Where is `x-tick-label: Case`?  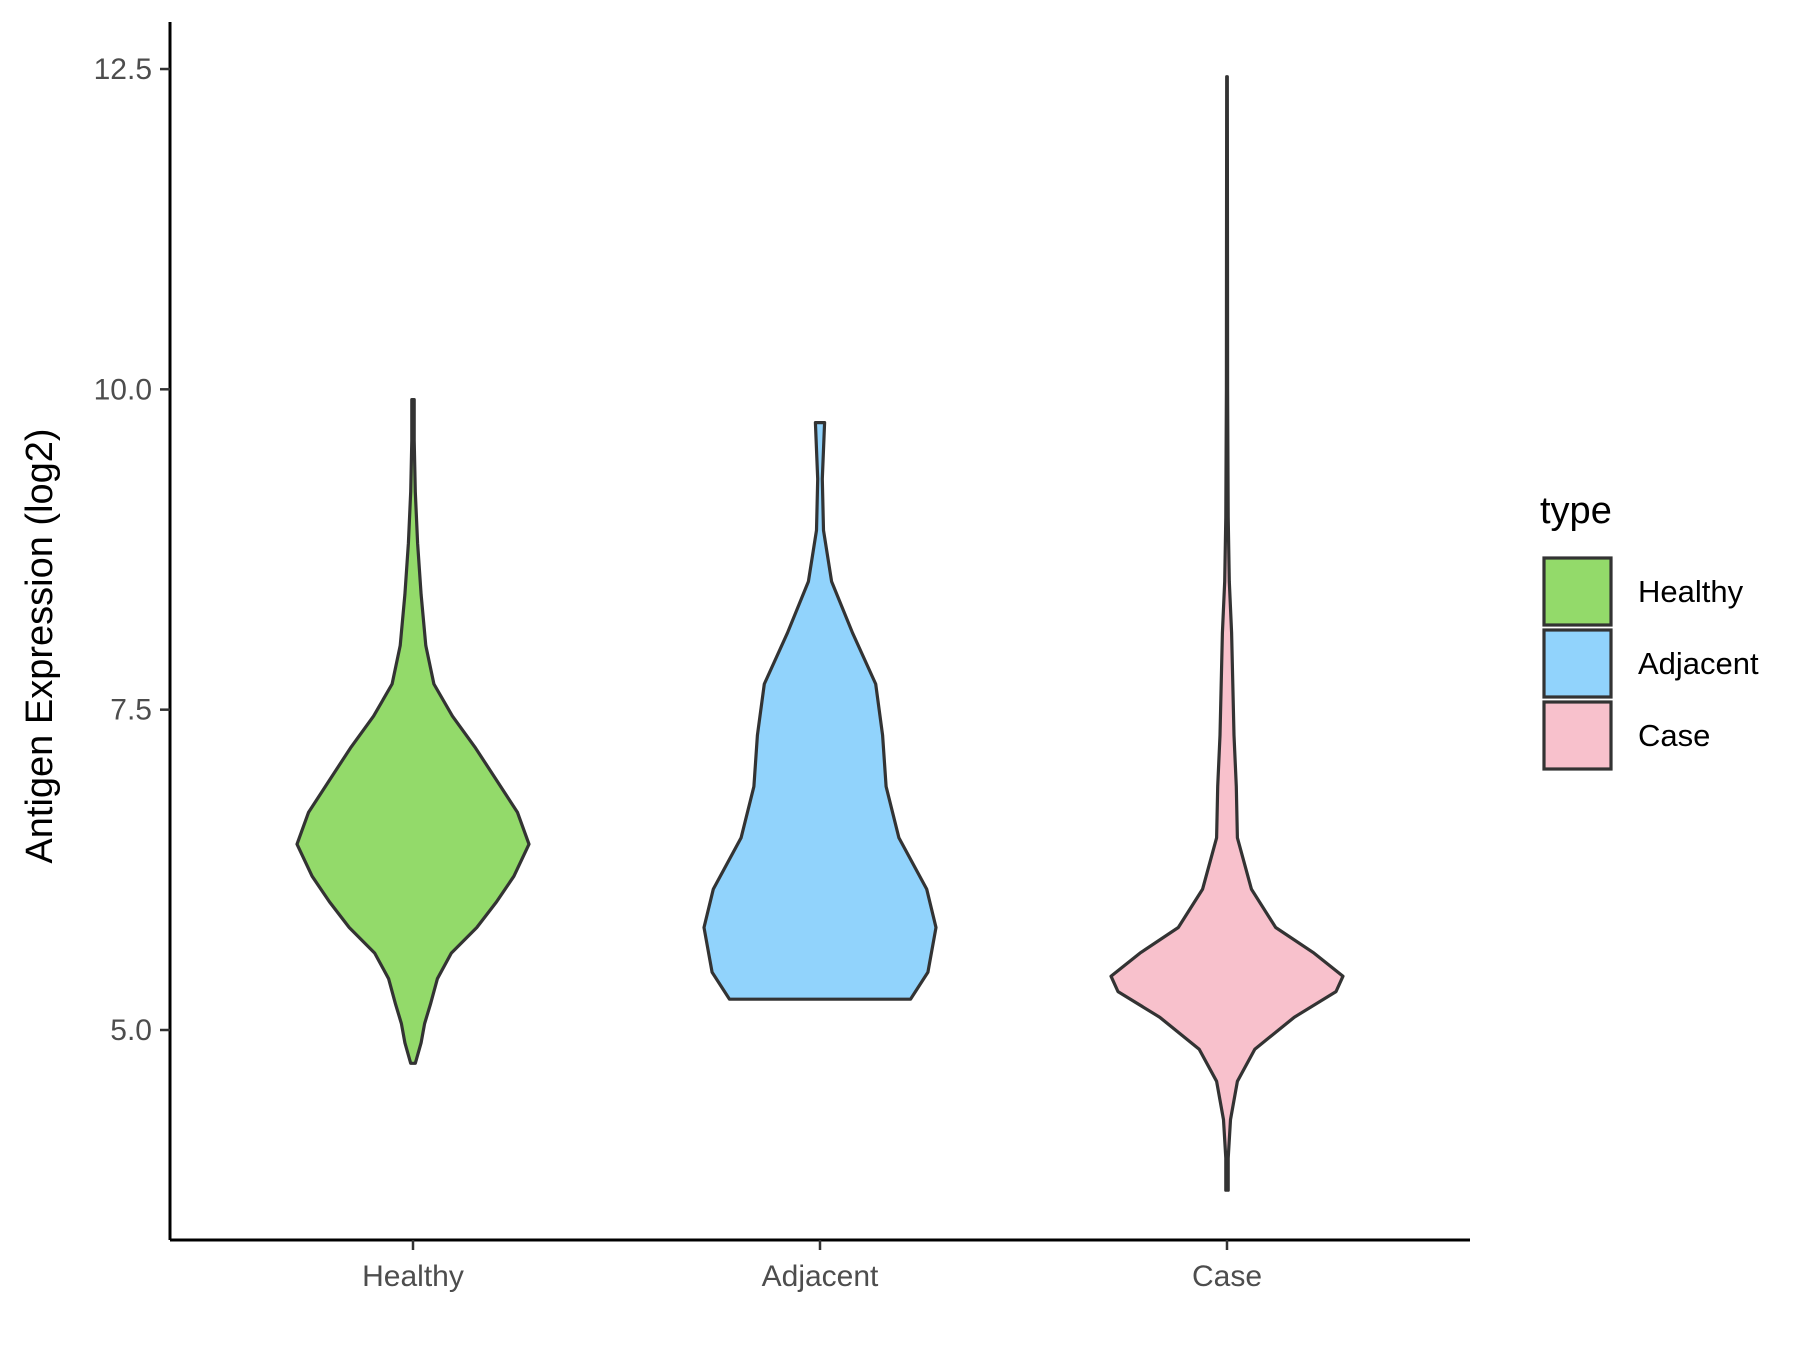
x-tick-label: Case is located at coordinates (1227, 1276).